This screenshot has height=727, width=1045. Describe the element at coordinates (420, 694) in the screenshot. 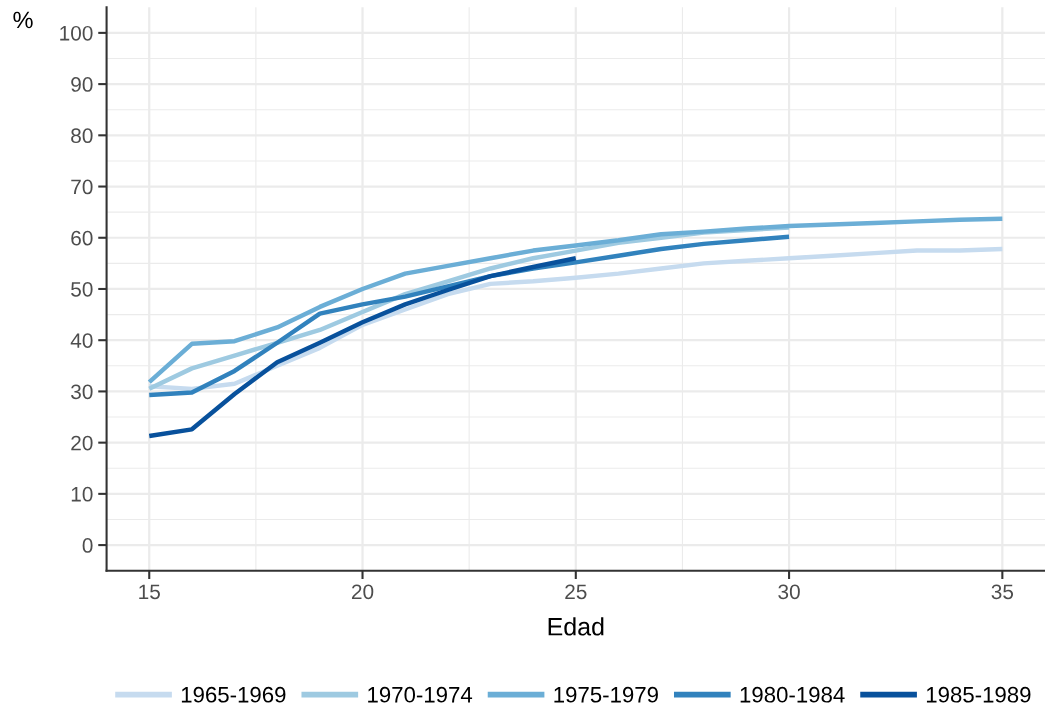

I see `legend-label: 1970-1974` at that location.